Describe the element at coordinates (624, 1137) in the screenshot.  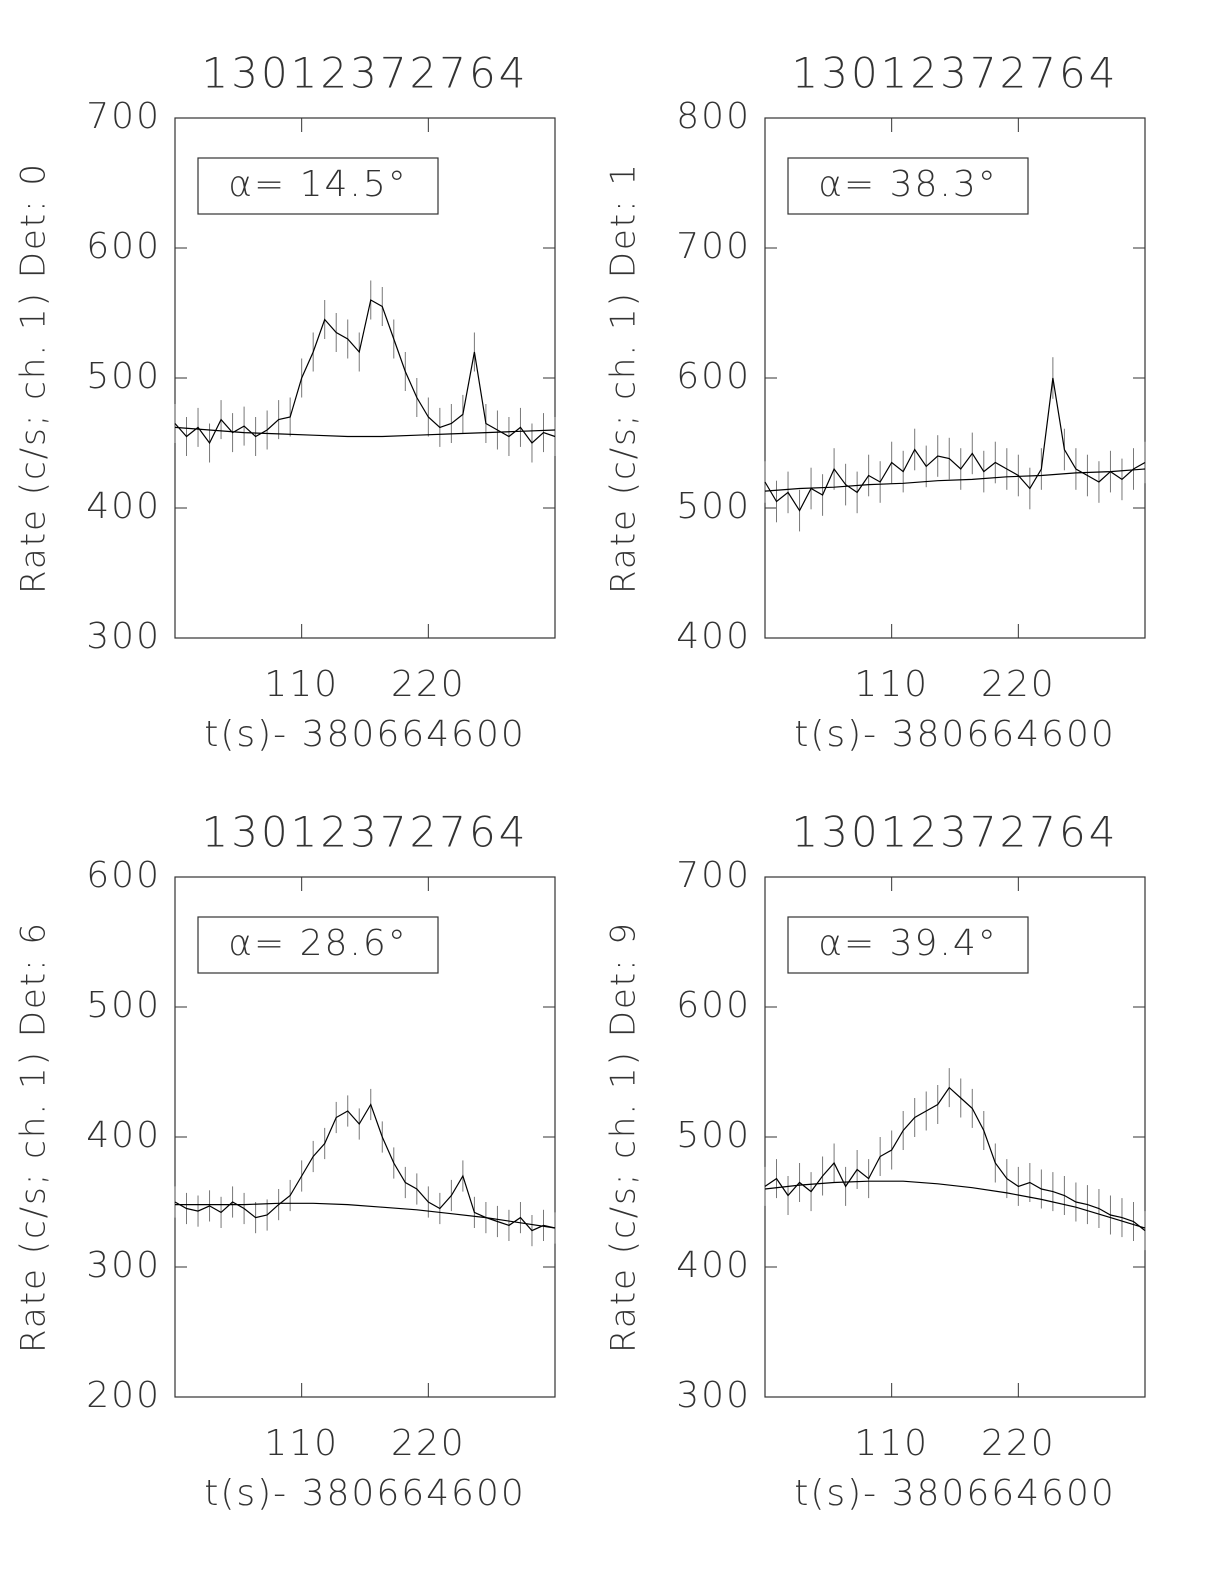
I see `y-axis-label: Rate (c/s; ch. 1) Det: 9` at that location.